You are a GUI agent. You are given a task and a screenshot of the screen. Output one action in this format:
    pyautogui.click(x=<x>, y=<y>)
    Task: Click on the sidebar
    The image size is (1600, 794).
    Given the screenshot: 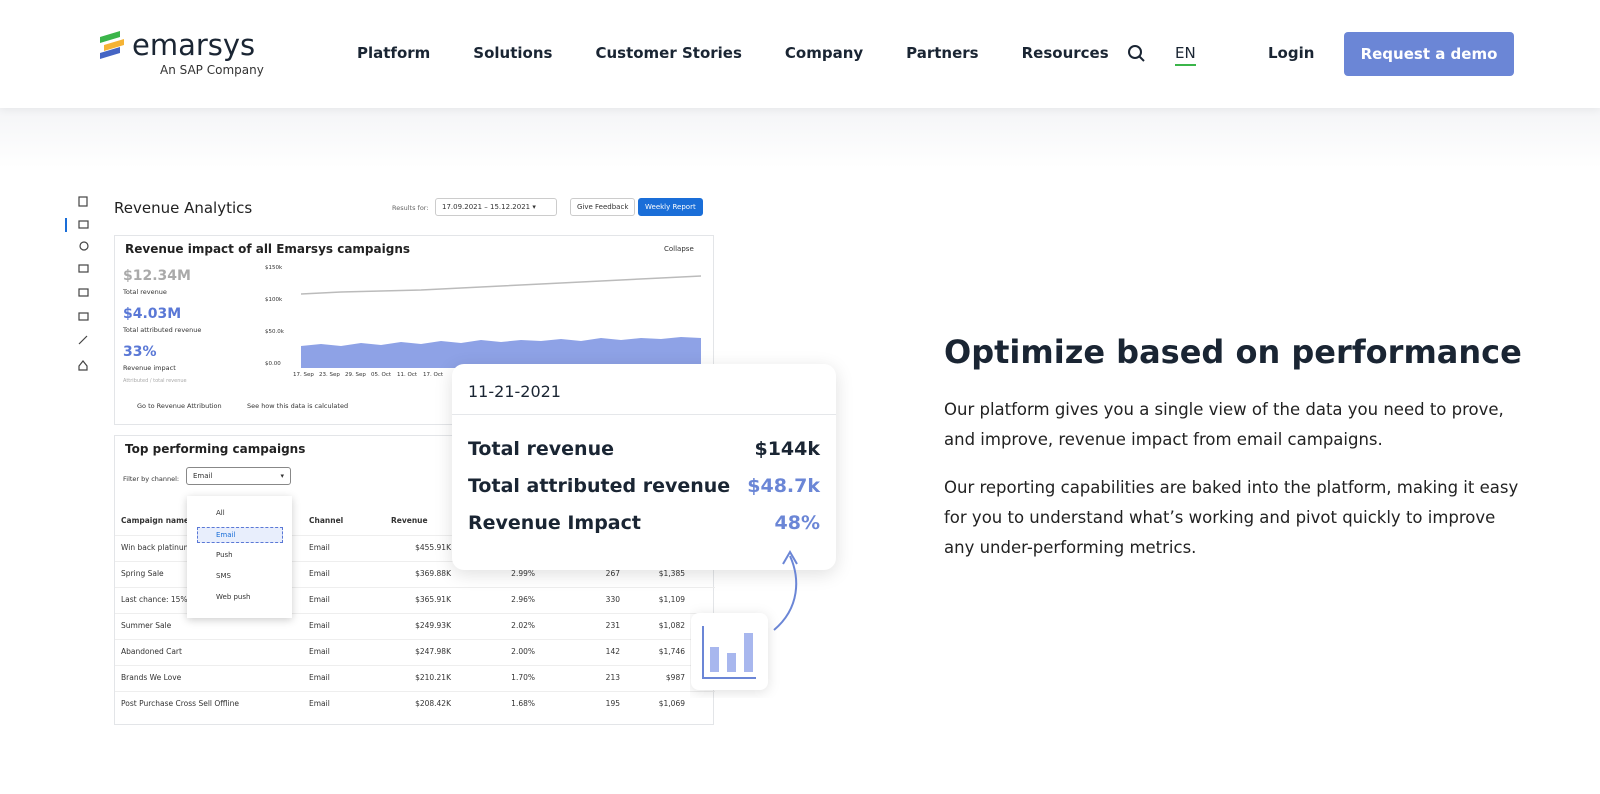 What is the action you would take?
    pyautogui.click(x=77, y=283)
    